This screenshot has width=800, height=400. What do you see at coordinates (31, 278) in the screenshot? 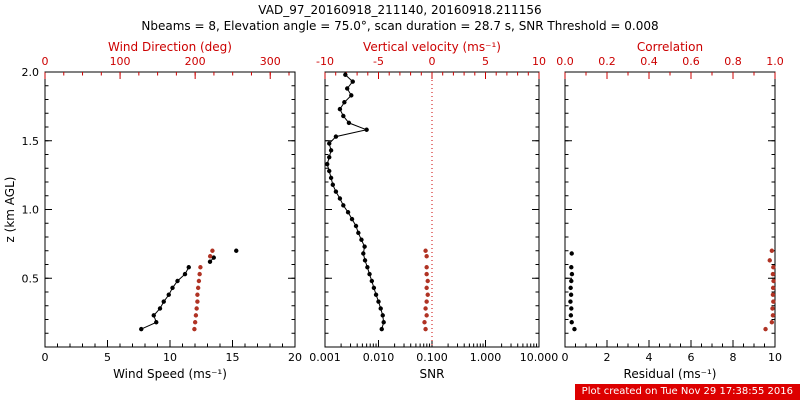
I see `svg-text: 0.5` at bounding box center [31, 278].